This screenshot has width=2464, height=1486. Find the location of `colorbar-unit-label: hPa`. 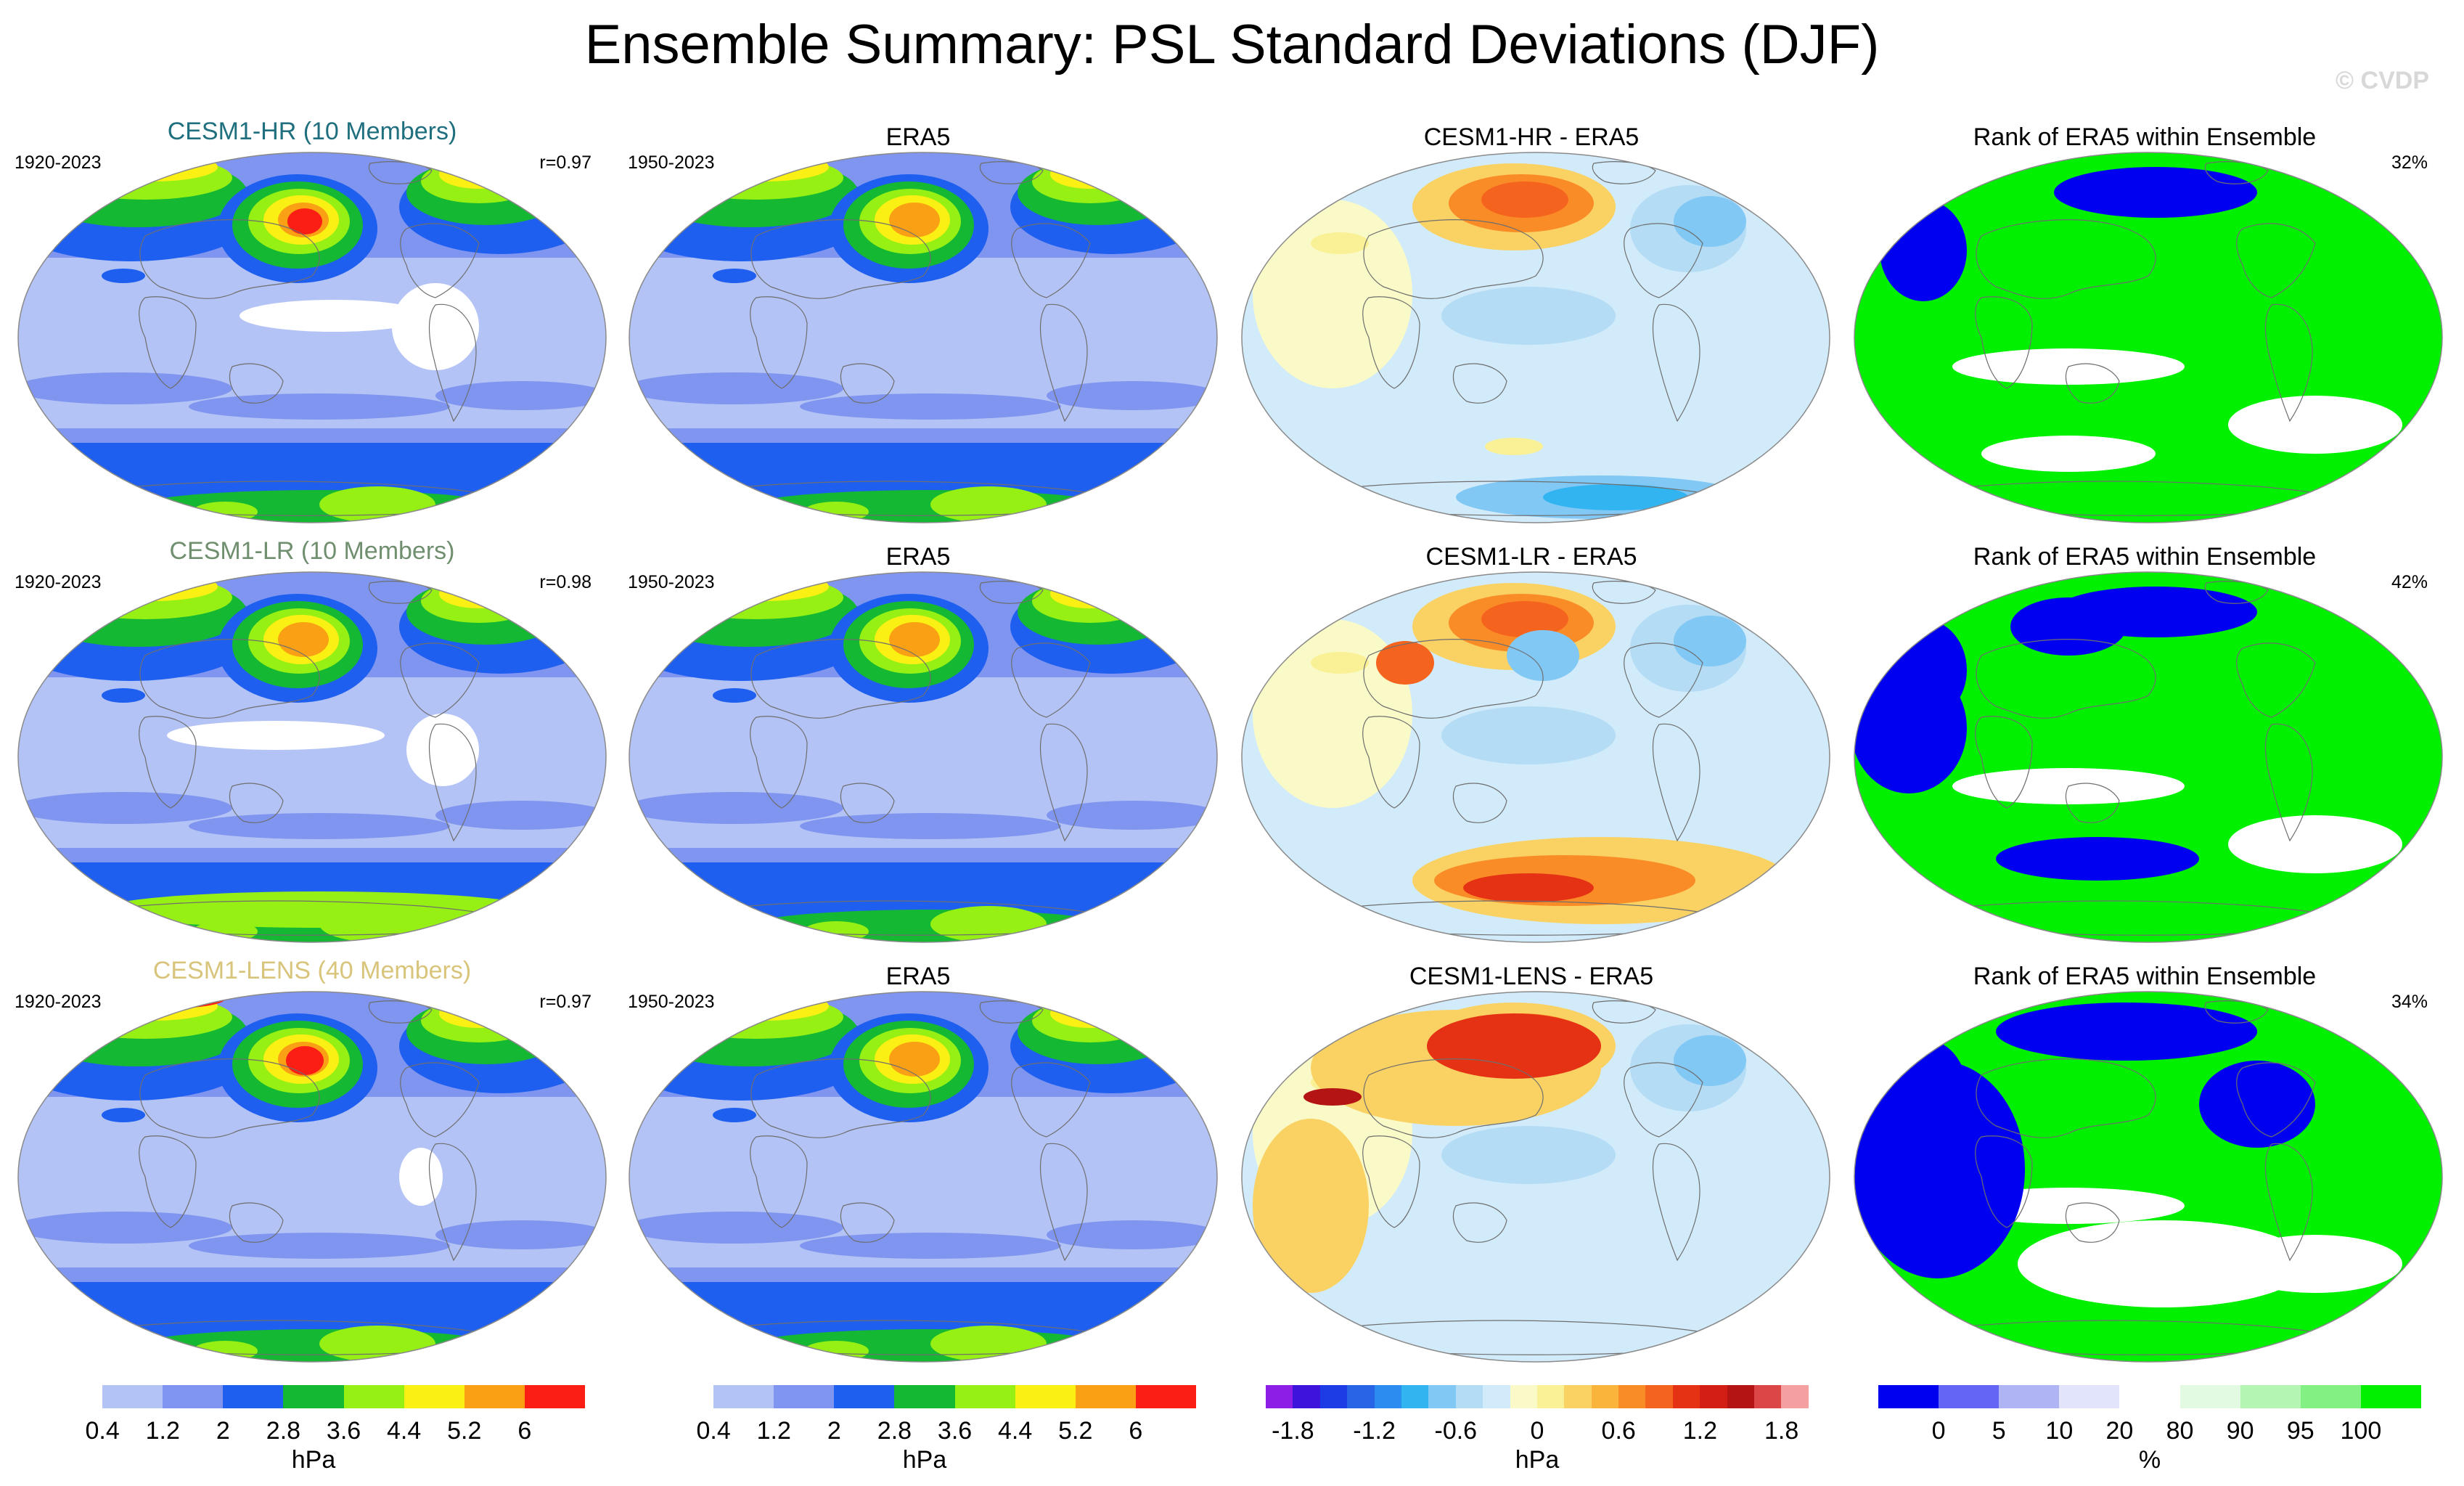

colorbar-unit-label: hPa is located at coordinates (313, 1460).